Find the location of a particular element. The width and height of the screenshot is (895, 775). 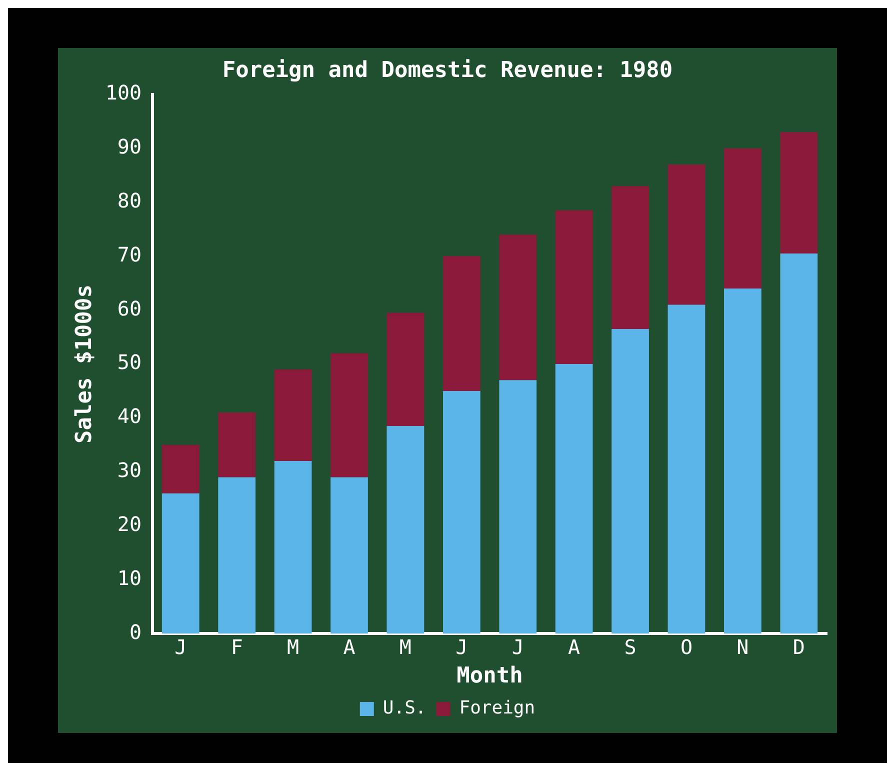

y-tick-label: 50 is located at coordinates (129, 362).